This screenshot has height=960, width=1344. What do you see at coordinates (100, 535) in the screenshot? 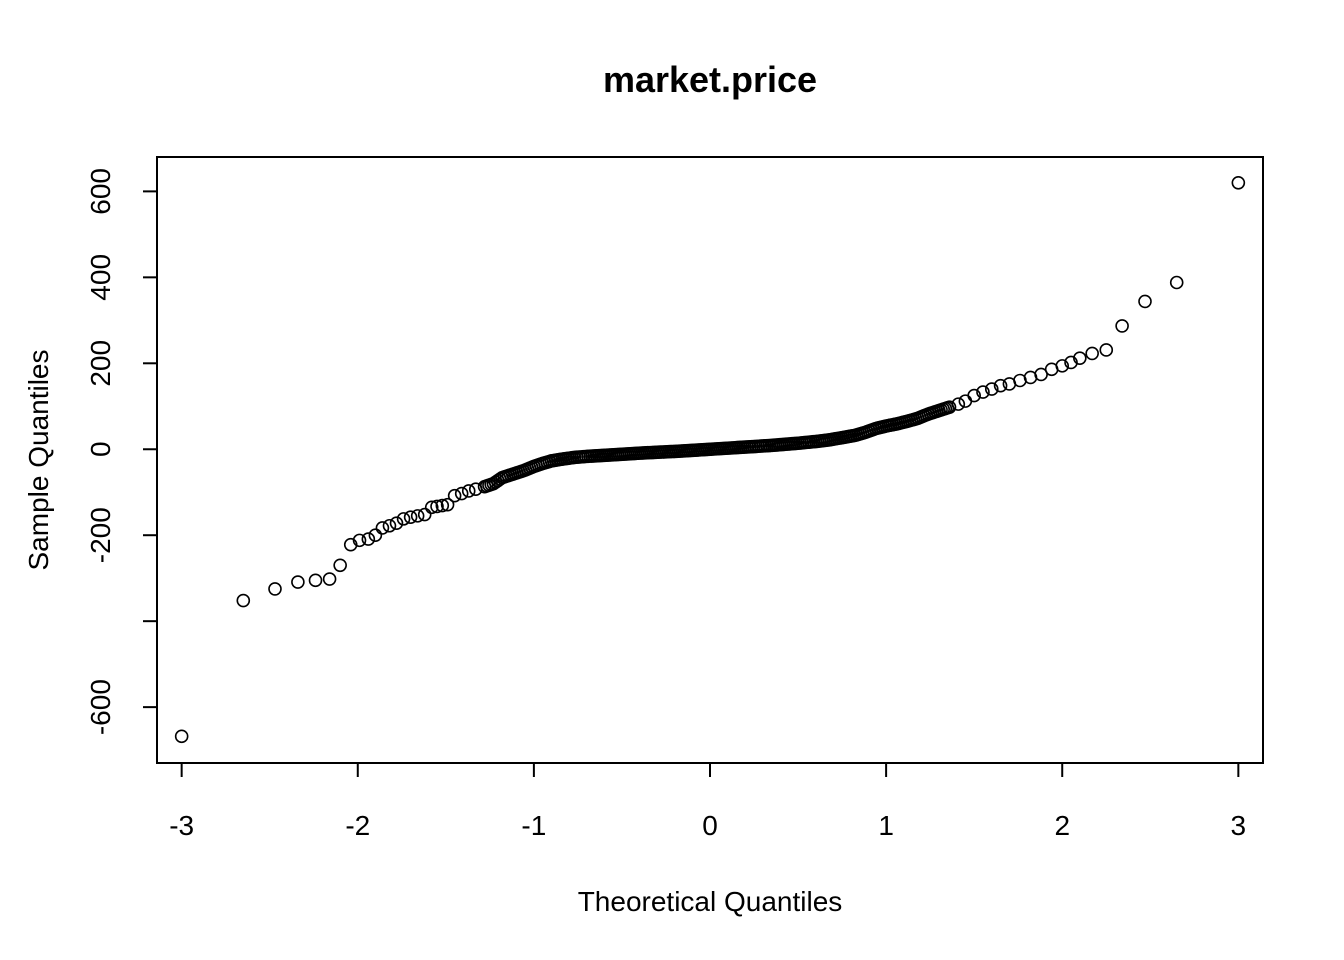
I see `y-tick-label: -200` at bounding box center [100, 535].